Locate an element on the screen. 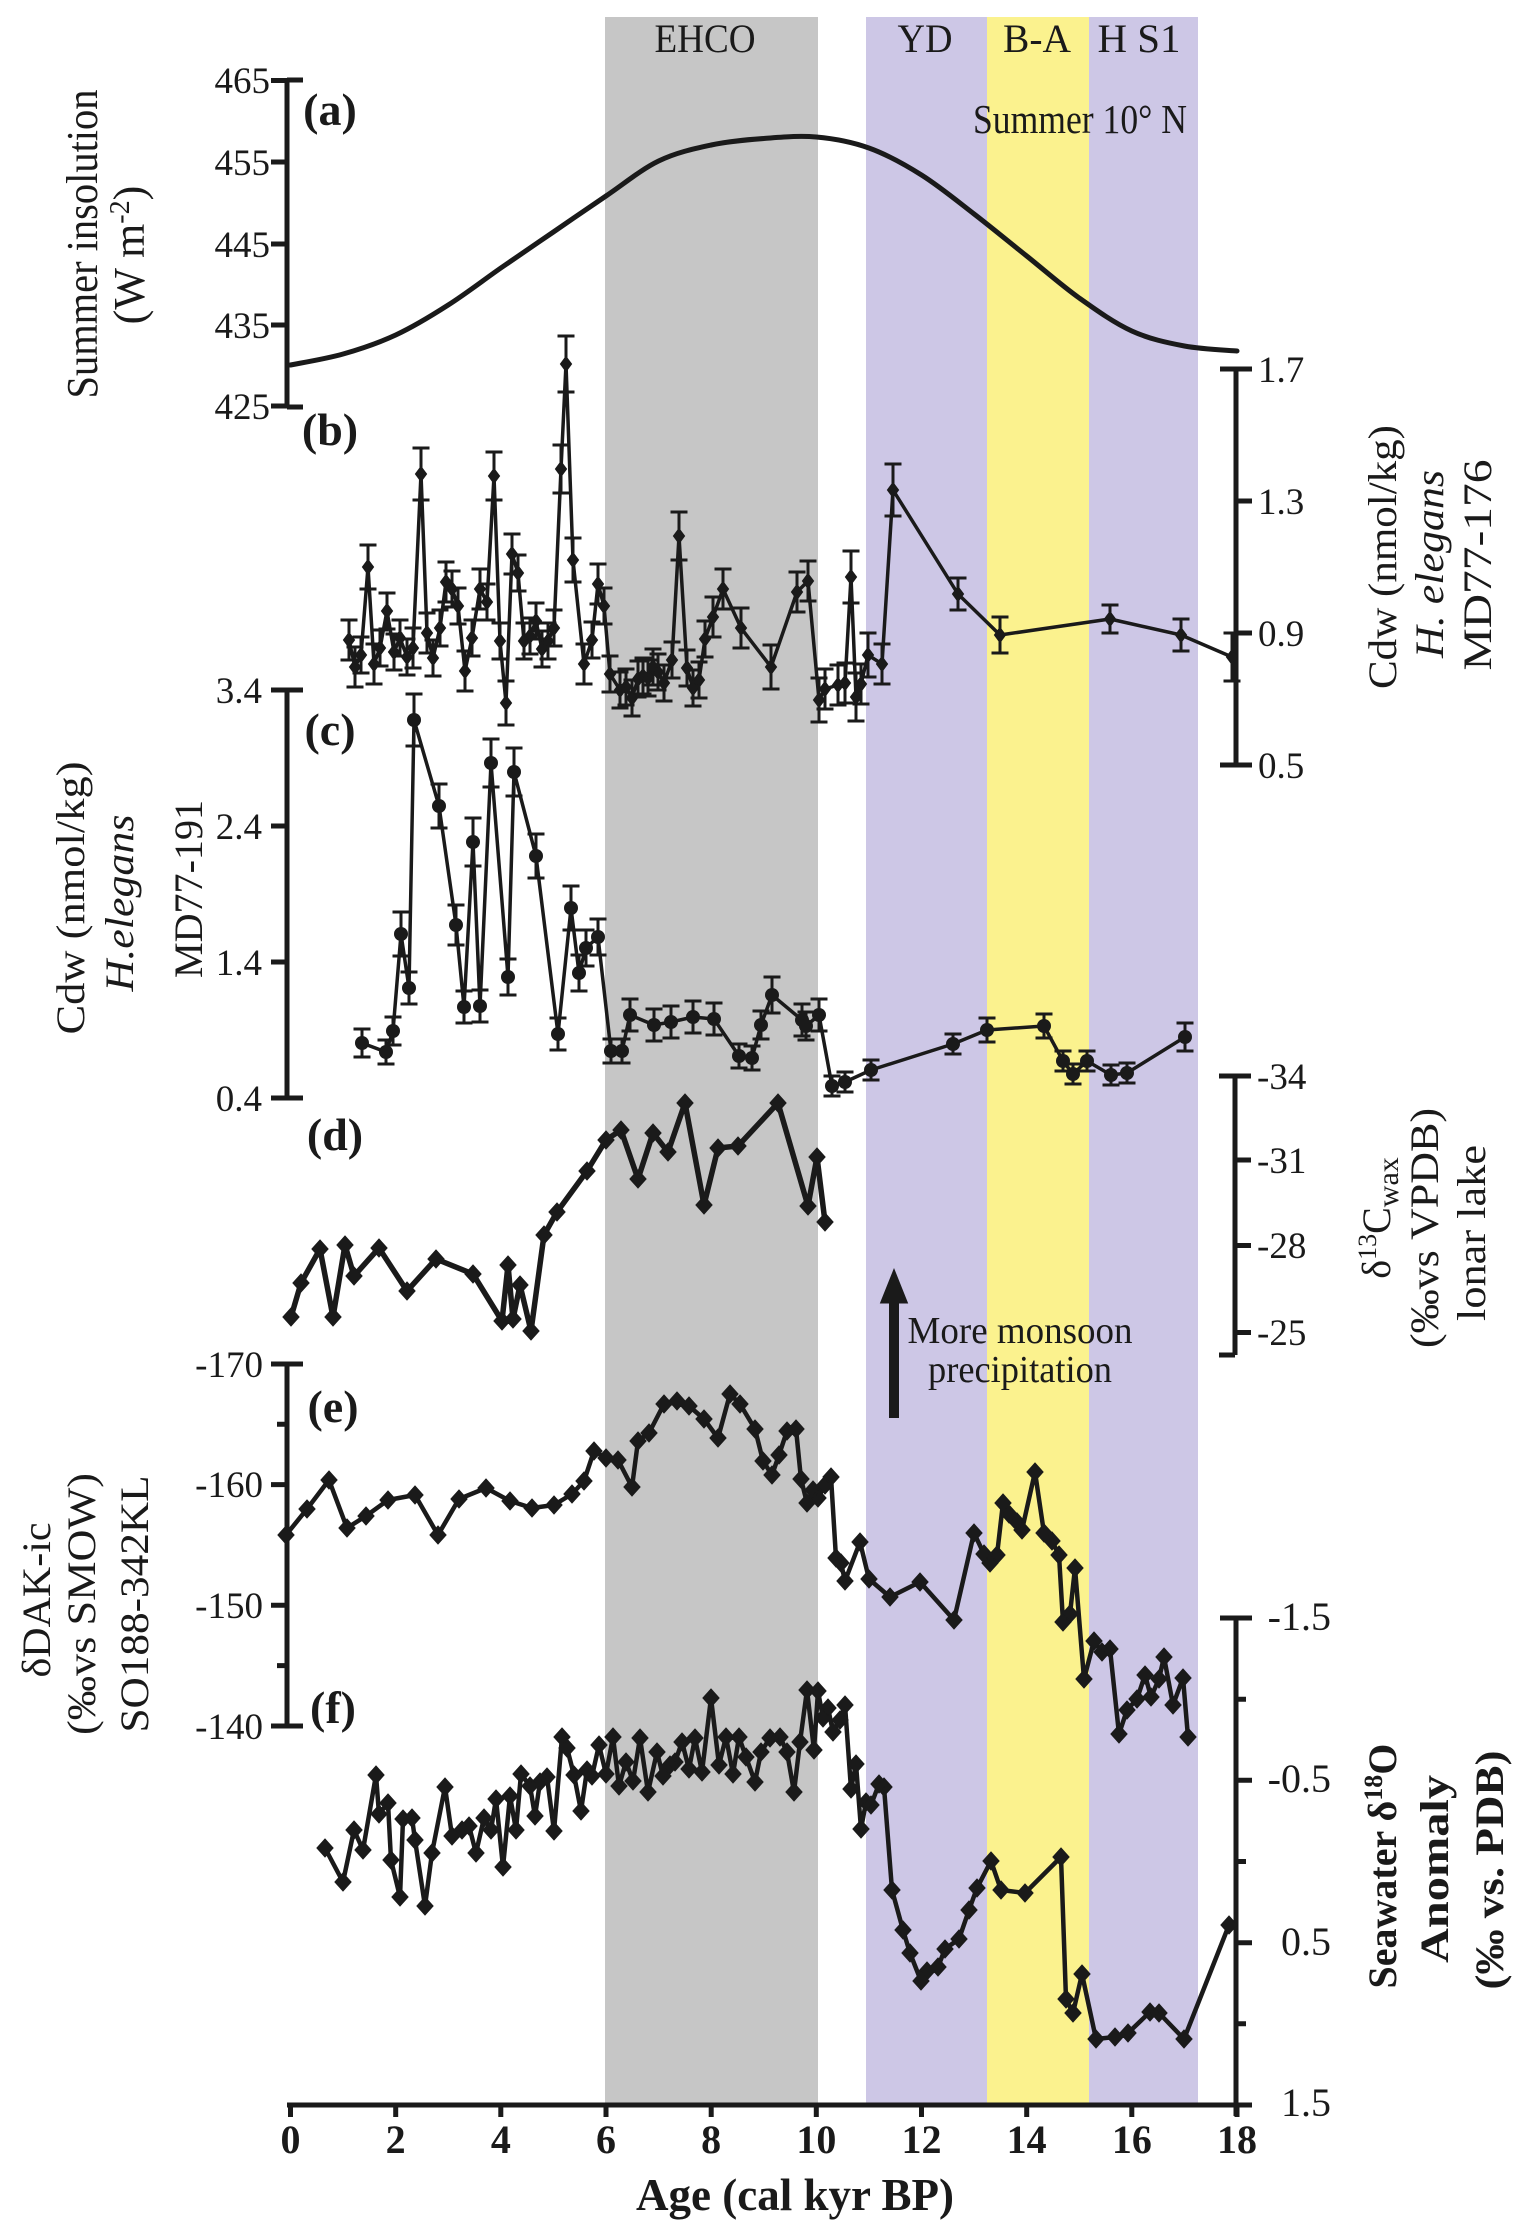 This screenshot has width=1538, height=2239. svg-text: MD77-176 is located at coordinates (1477, 565).